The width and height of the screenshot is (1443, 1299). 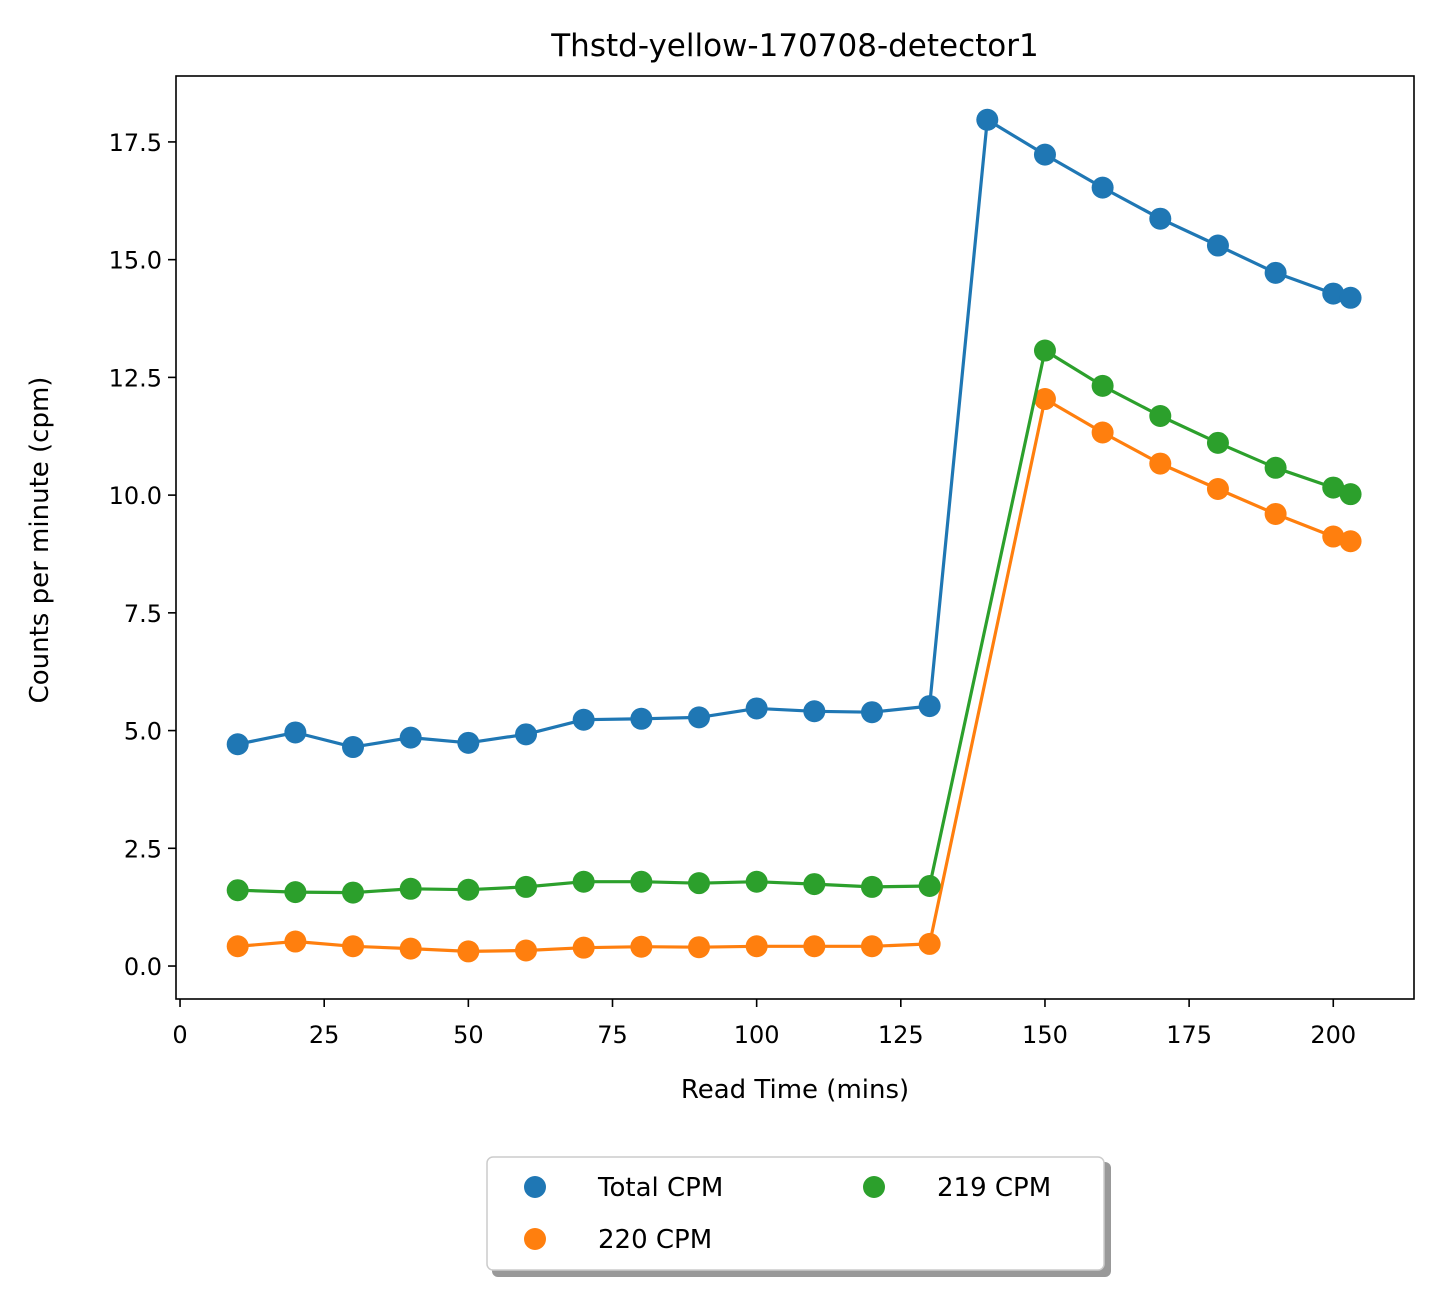 I want to click on x-axis-ticks: 0 25 50 75 100 125 150 175 200, so click(x=764, y=1024).